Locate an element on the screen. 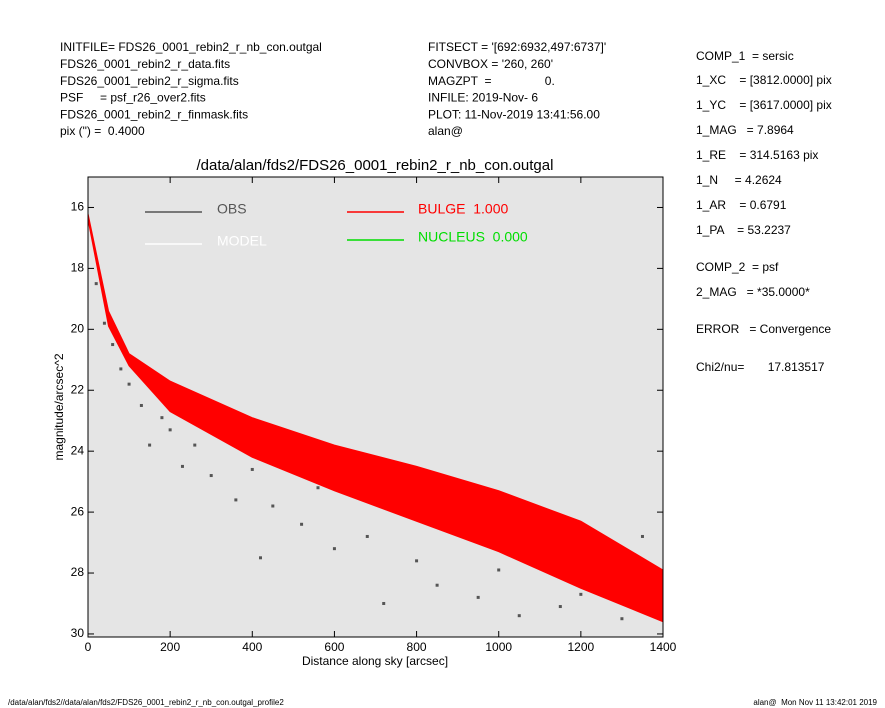 The width and height of the screenshot is (885, 708). fit-result-line: 1_N = 4.2624 is located at coordinates (739, 180).